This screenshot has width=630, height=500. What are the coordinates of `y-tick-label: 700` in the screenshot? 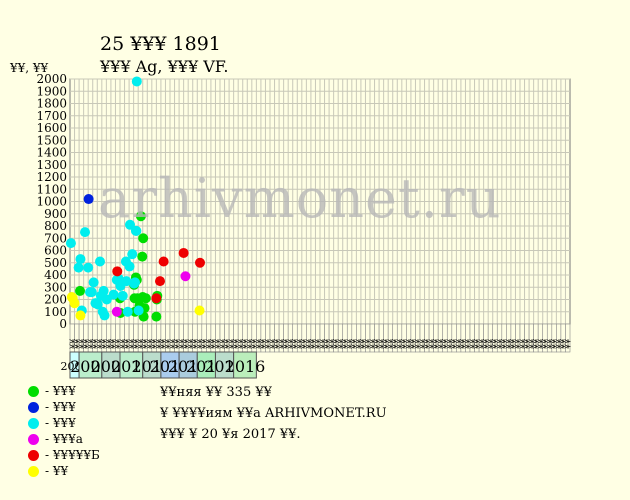 It's located at (55, 238).